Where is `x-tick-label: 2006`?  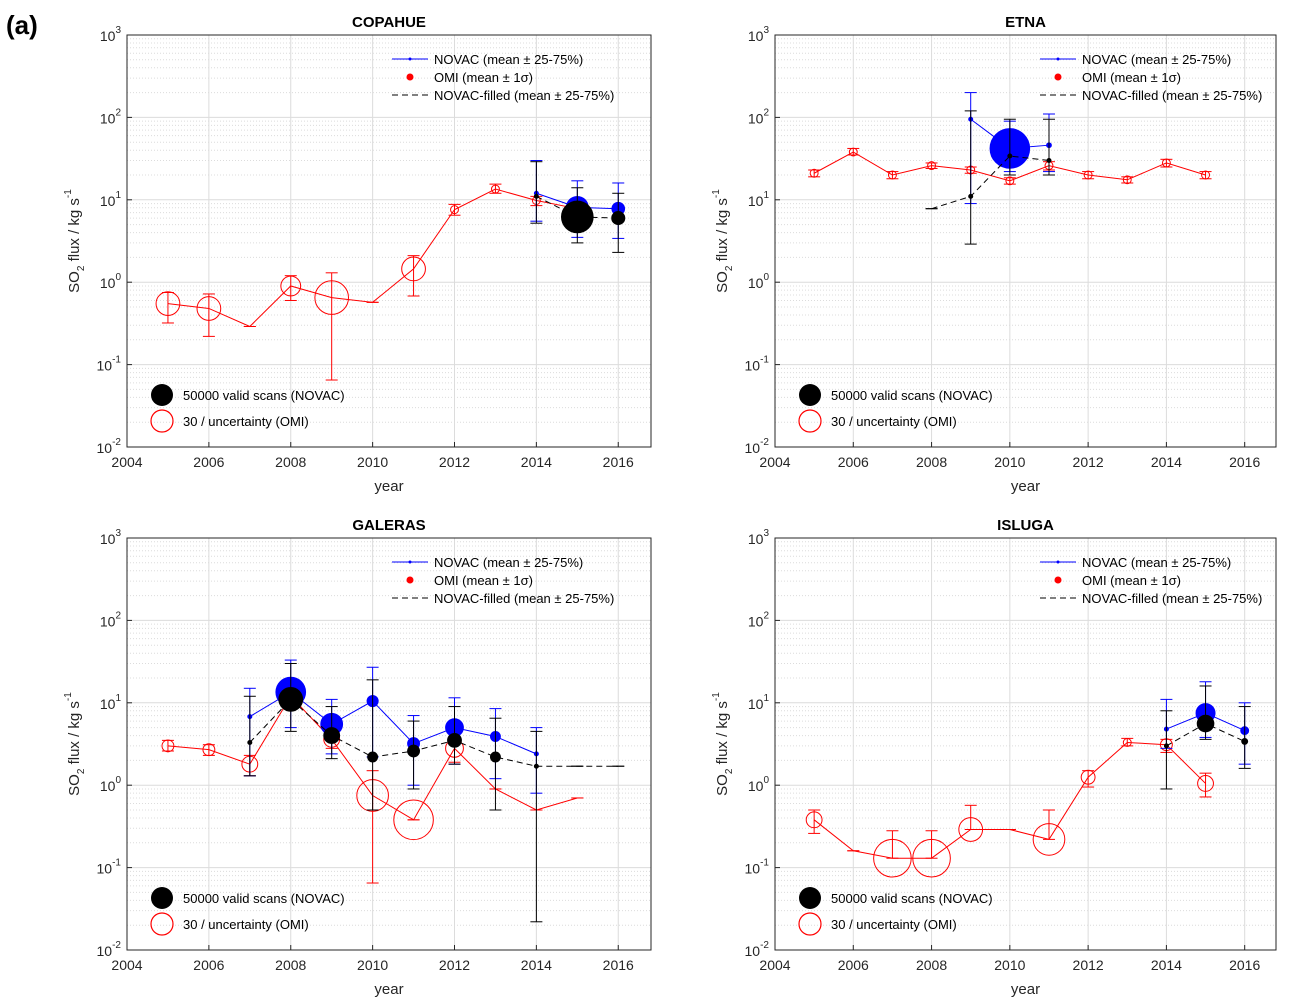
x-tick-label: 2006 is located at coordinates (208, 462).